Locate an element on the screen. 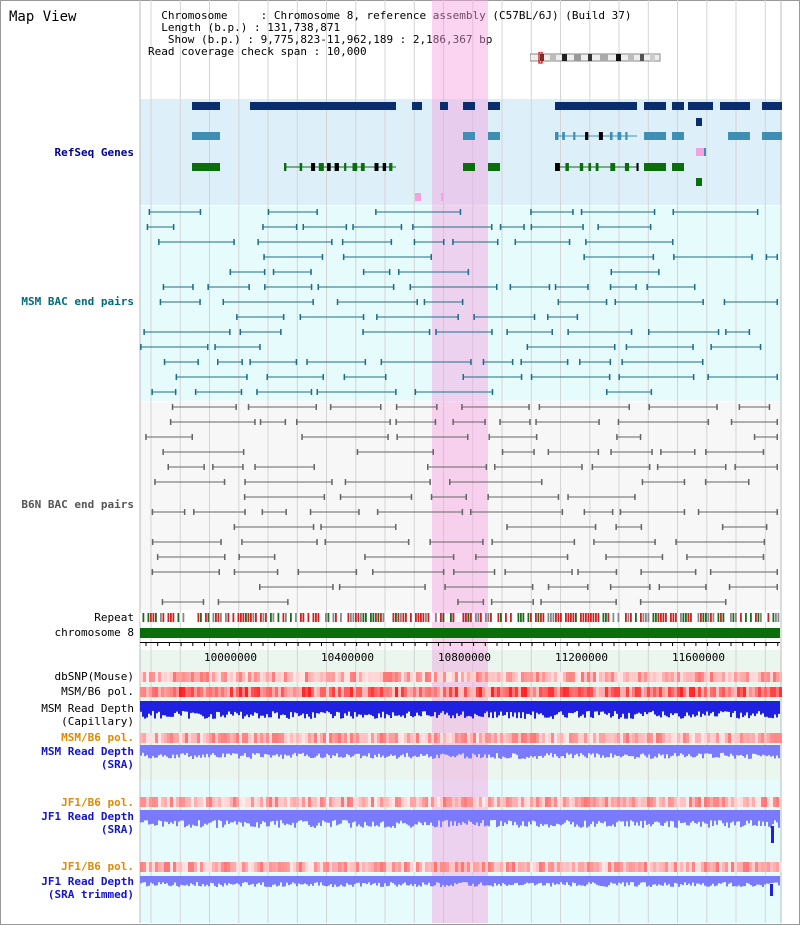  msm-bac-label: MSM BAC end pairs is located at coordinates (77, 301).